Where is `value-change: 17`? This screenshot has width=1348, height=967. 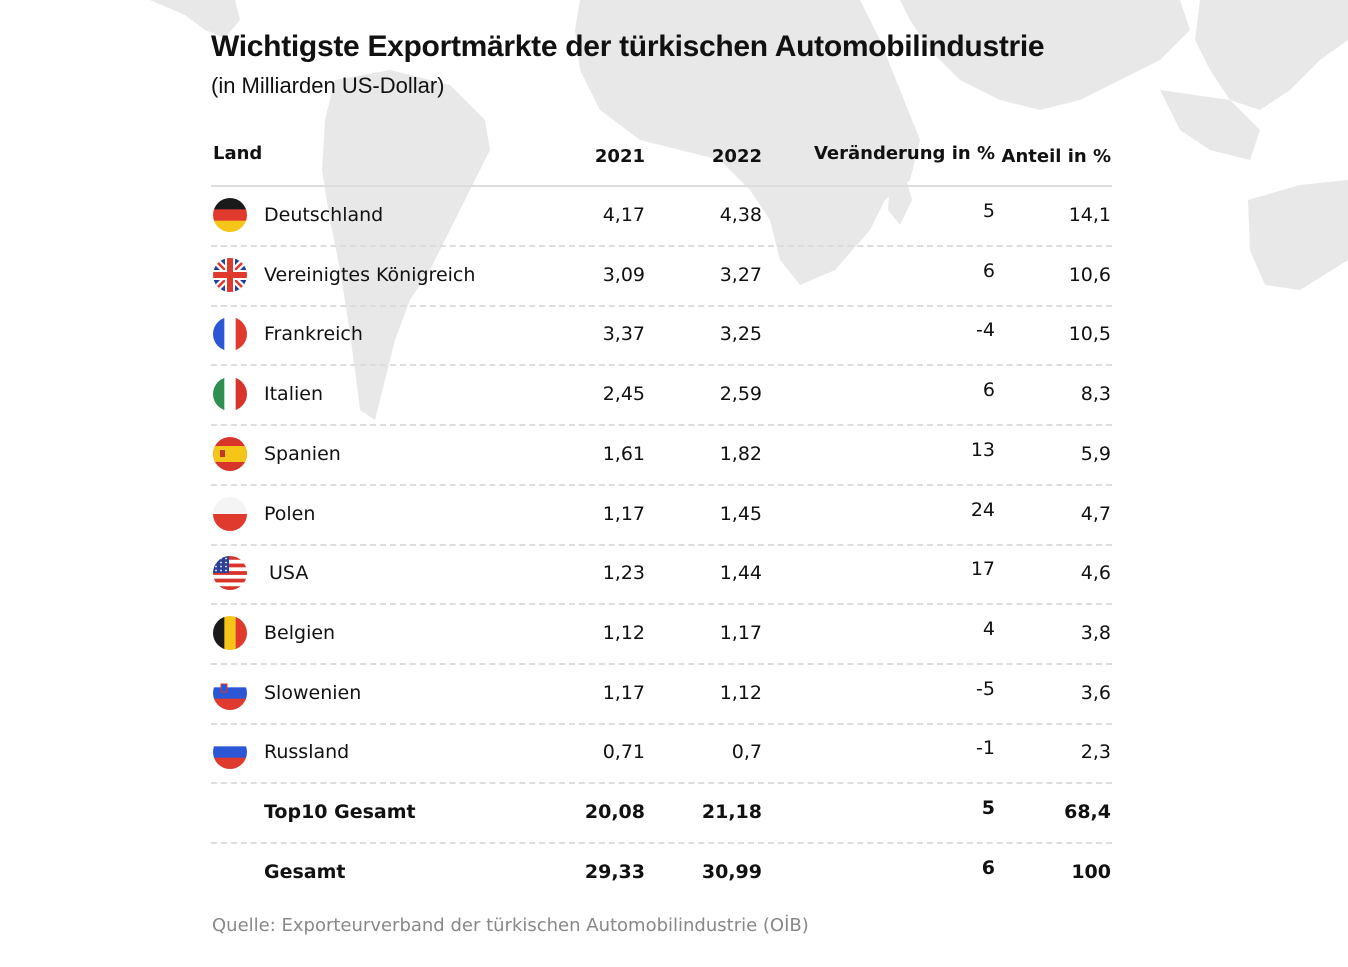
value-change: 17 is located at coordinates (982, 569).